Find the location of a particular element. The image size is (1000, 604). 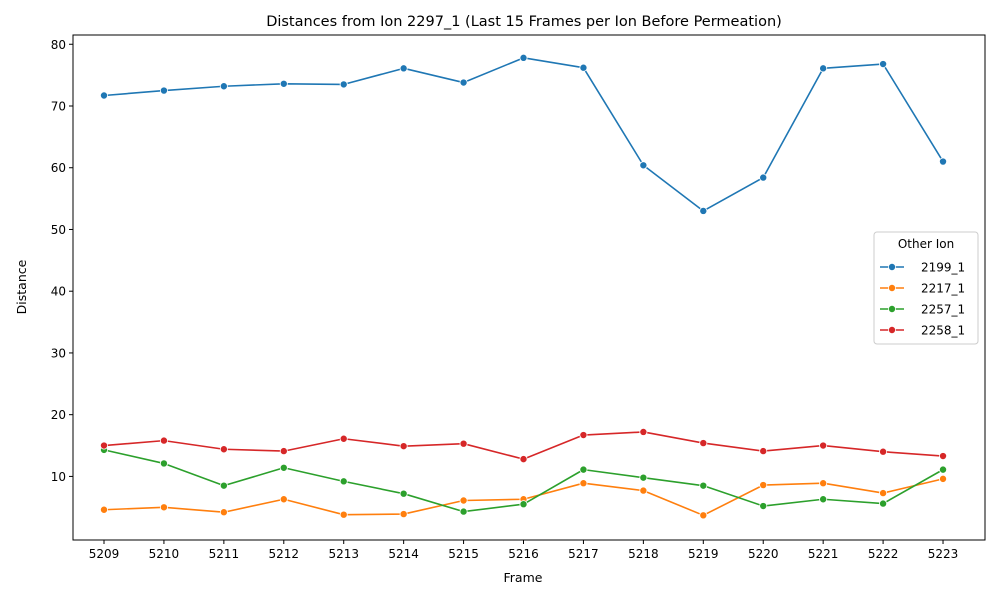

x-tick-label: 5209 is located at coordinates (104, 554).